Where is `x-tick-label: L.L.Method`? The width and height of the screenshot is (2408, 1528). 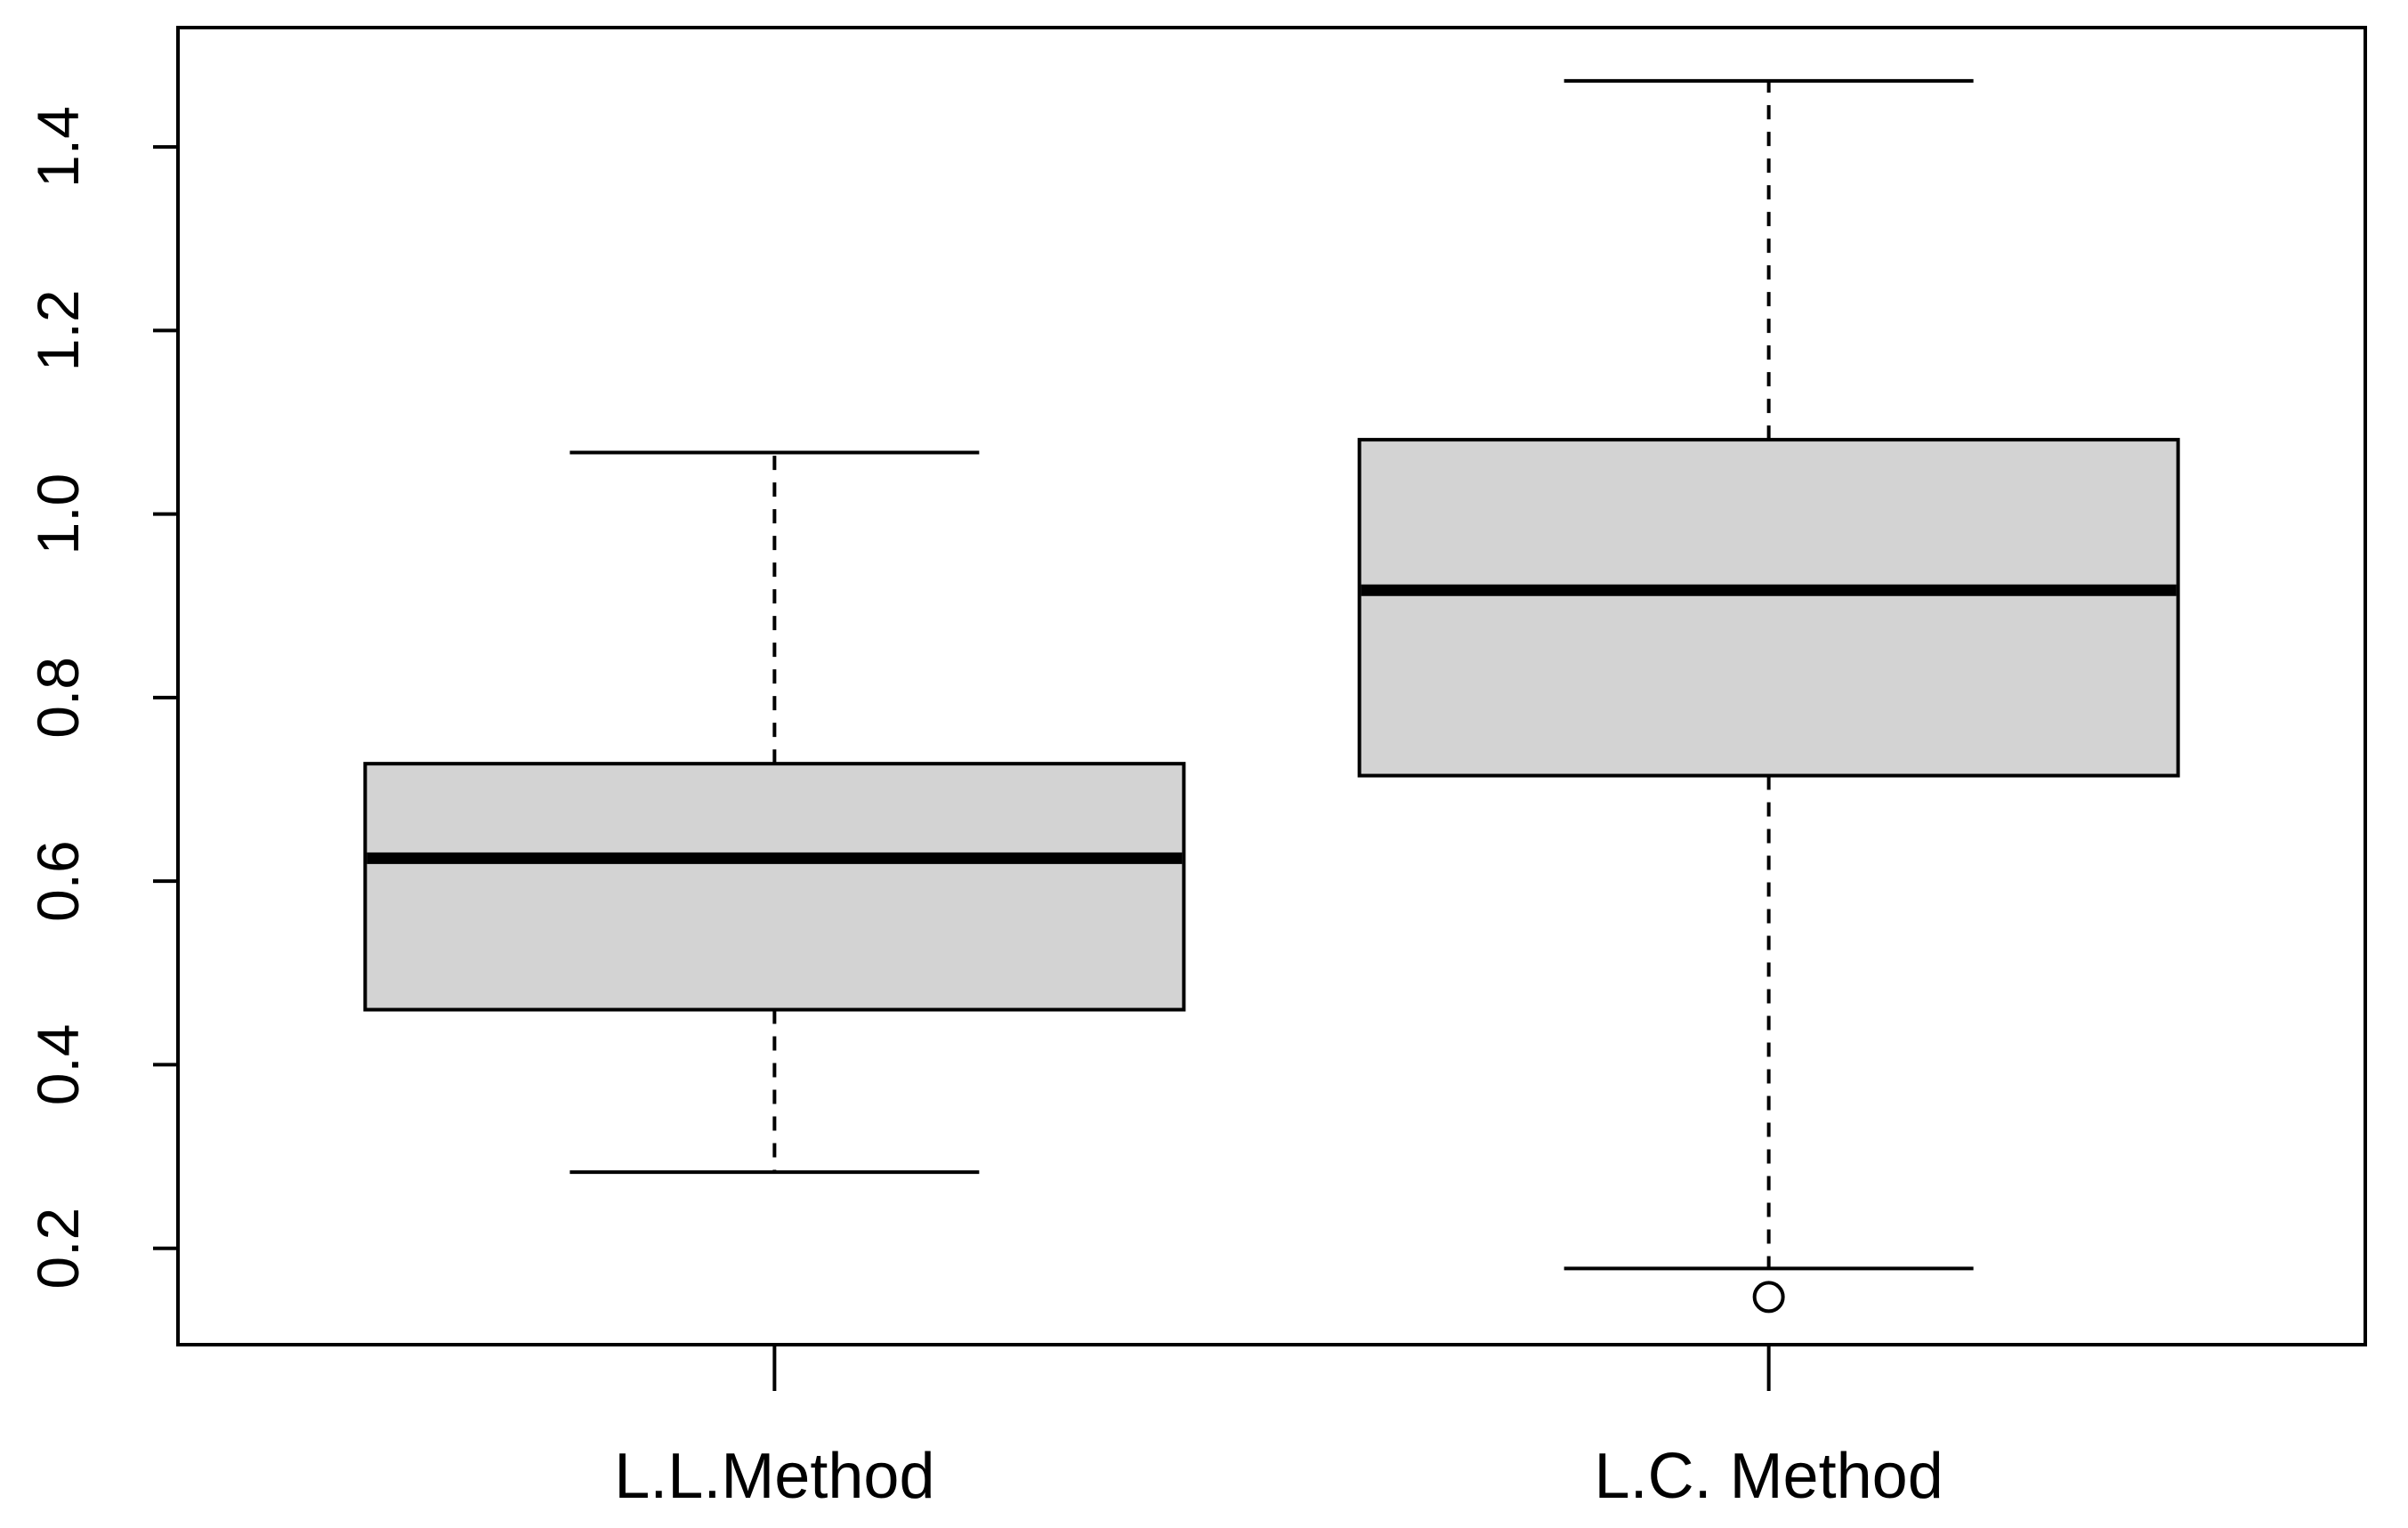 x-tick-label: L.L.Method is located at coordinates (774, 1476).